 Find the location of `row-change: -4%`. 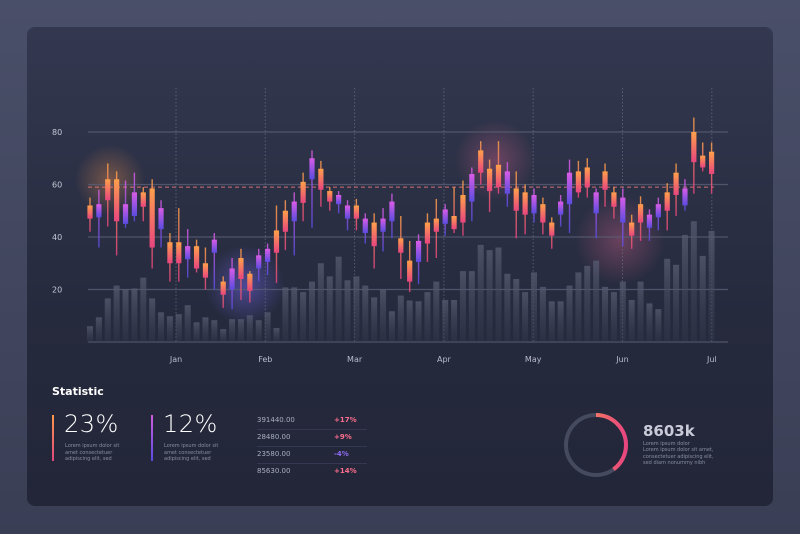

row-change: -4% is located at coordinates (341, 454).